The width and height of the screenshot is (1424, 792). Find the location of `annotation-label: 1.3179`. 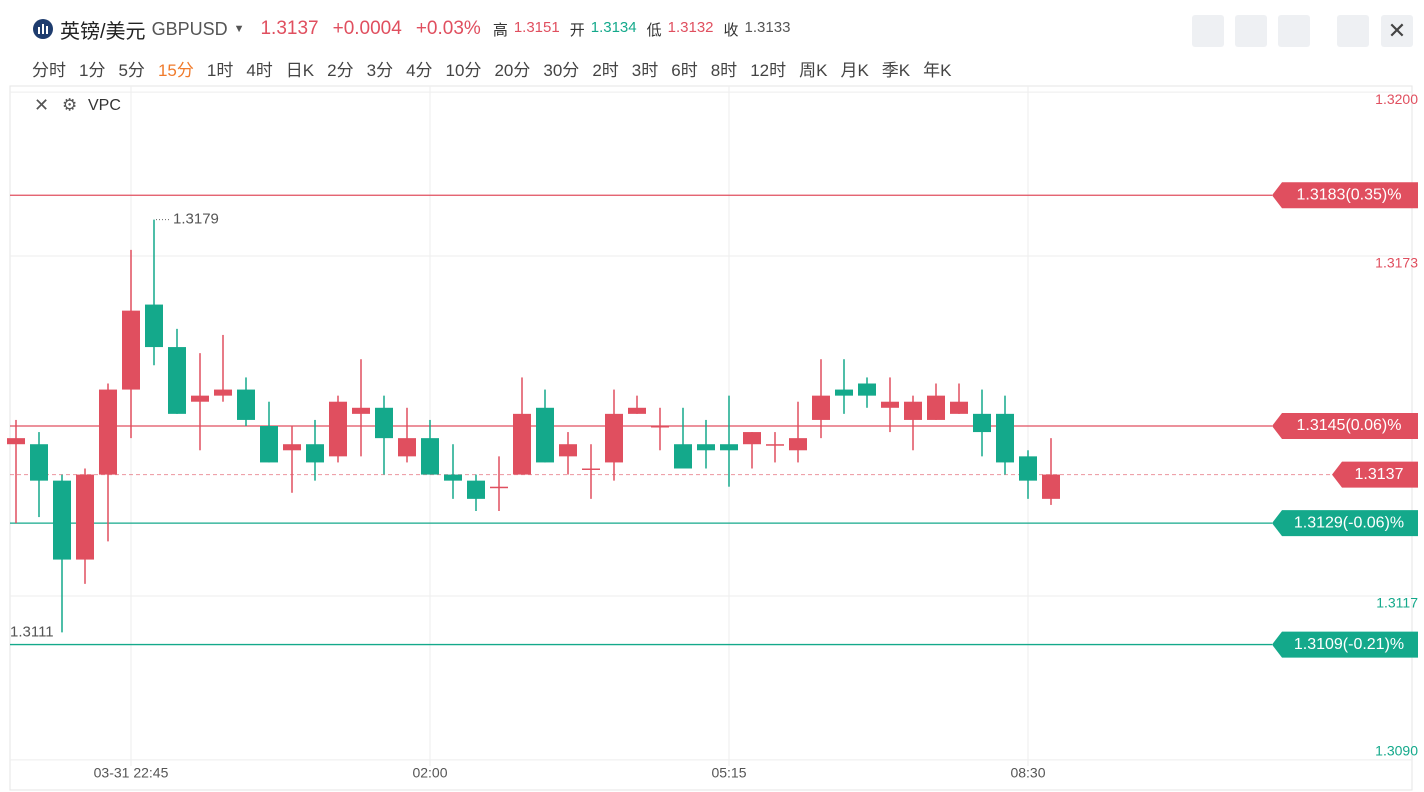

annotation-label: 1.3179 is located at coordinates (196, 219).